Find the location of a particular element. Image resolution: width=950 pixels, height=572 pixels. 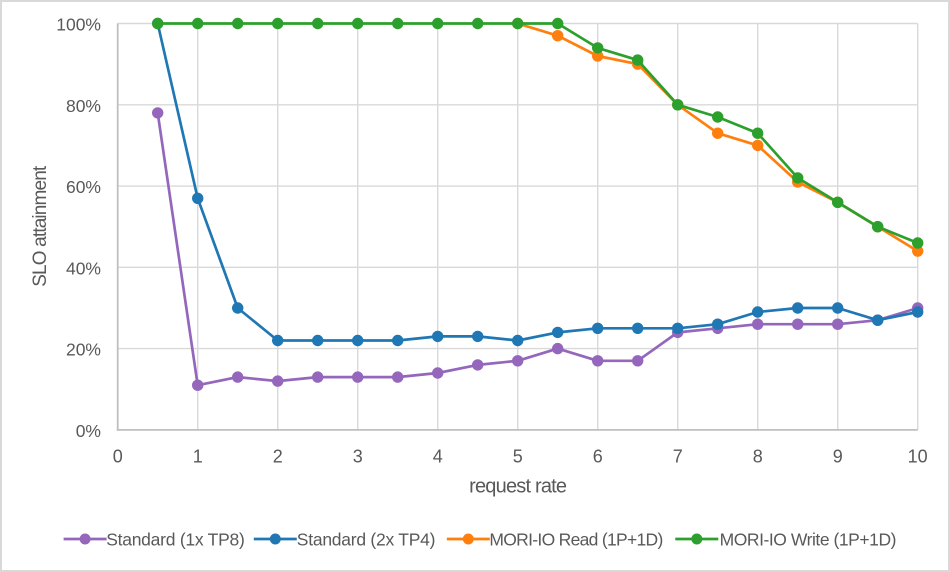

svg-text: MORI-IO Write (1P+1D) is located at coordinates (808, 539).